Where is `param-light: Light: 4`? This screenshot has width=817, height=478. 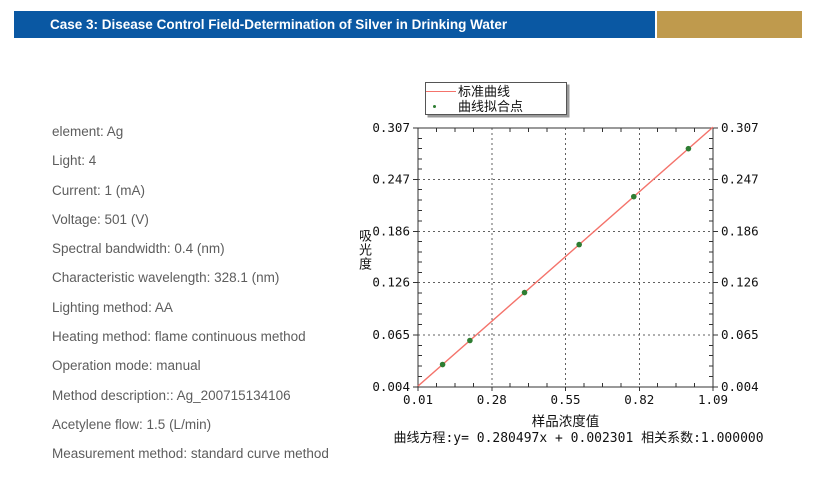
param-light: Light: 4 is located at coordinates (74, 161).